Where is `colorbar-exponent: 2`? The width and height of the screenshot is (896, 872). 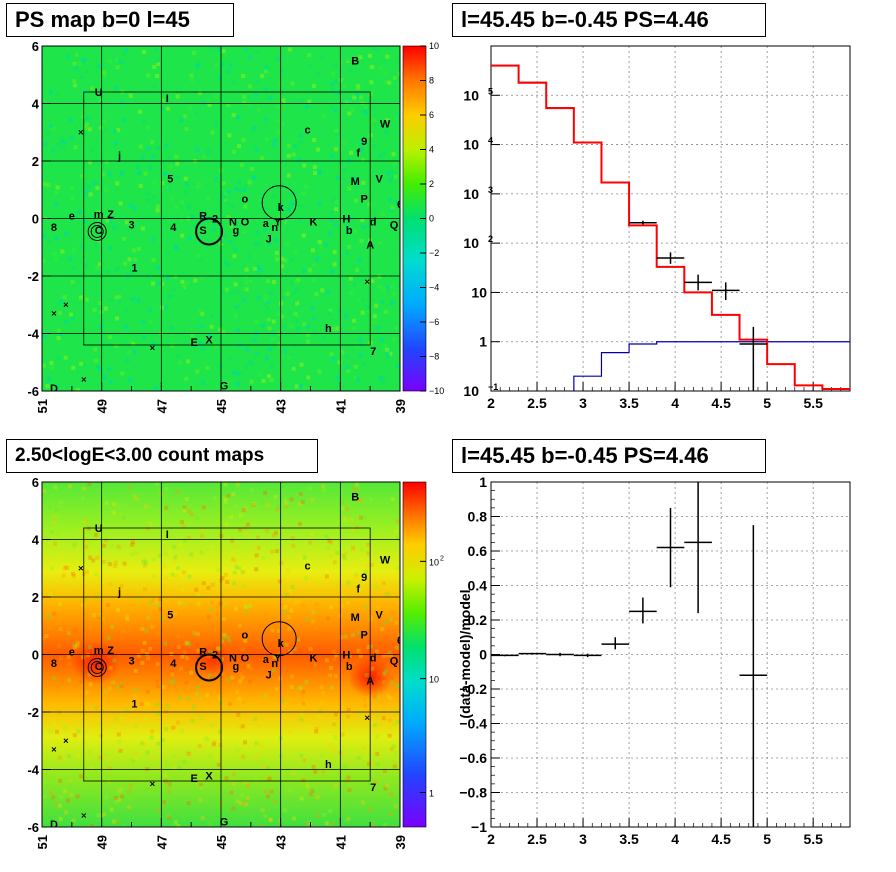 colorbar-exponent: 2 is located at coordinates (442, 558).